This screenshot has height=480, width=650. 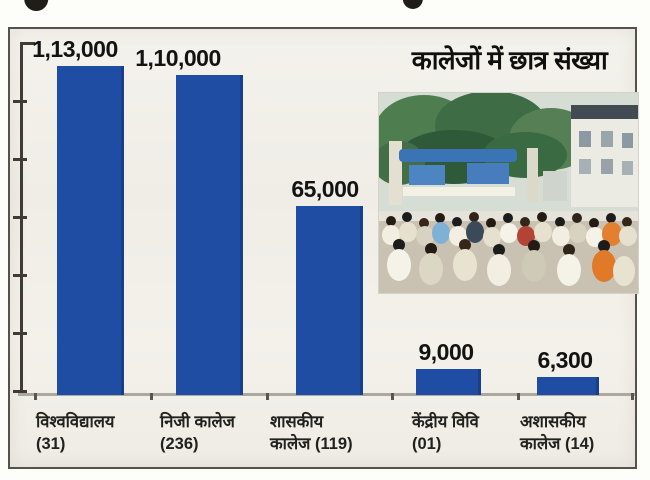 I want to click on category-label-line: कालेज (119), so click(x=311, y=444).